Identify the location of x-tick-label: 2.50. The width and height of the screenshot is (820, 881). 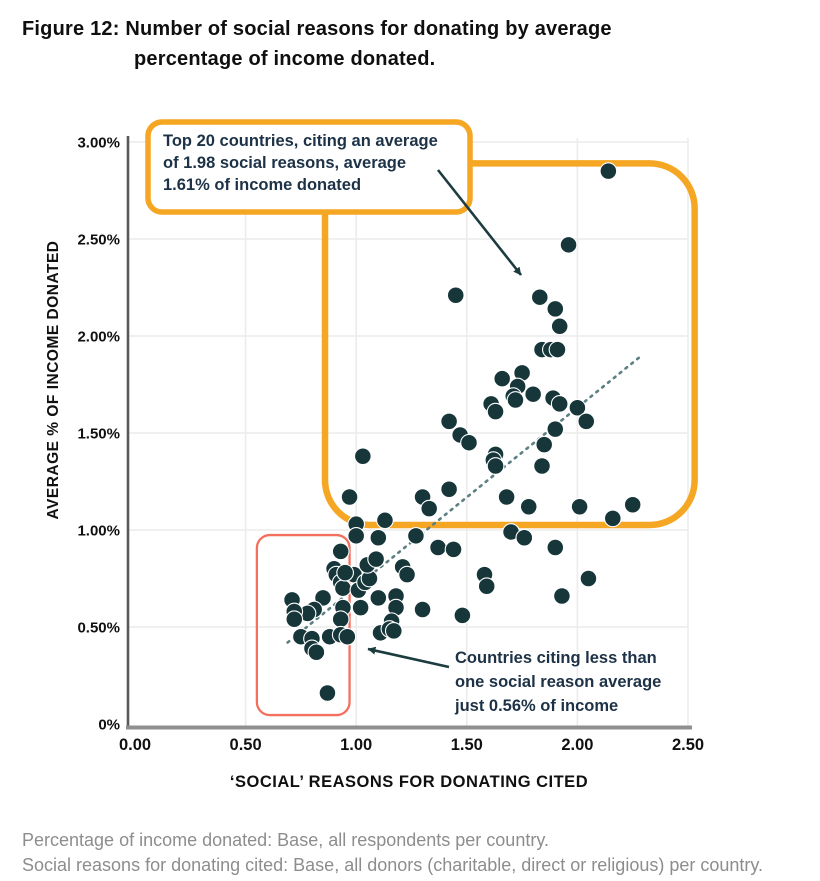
(688, 745).